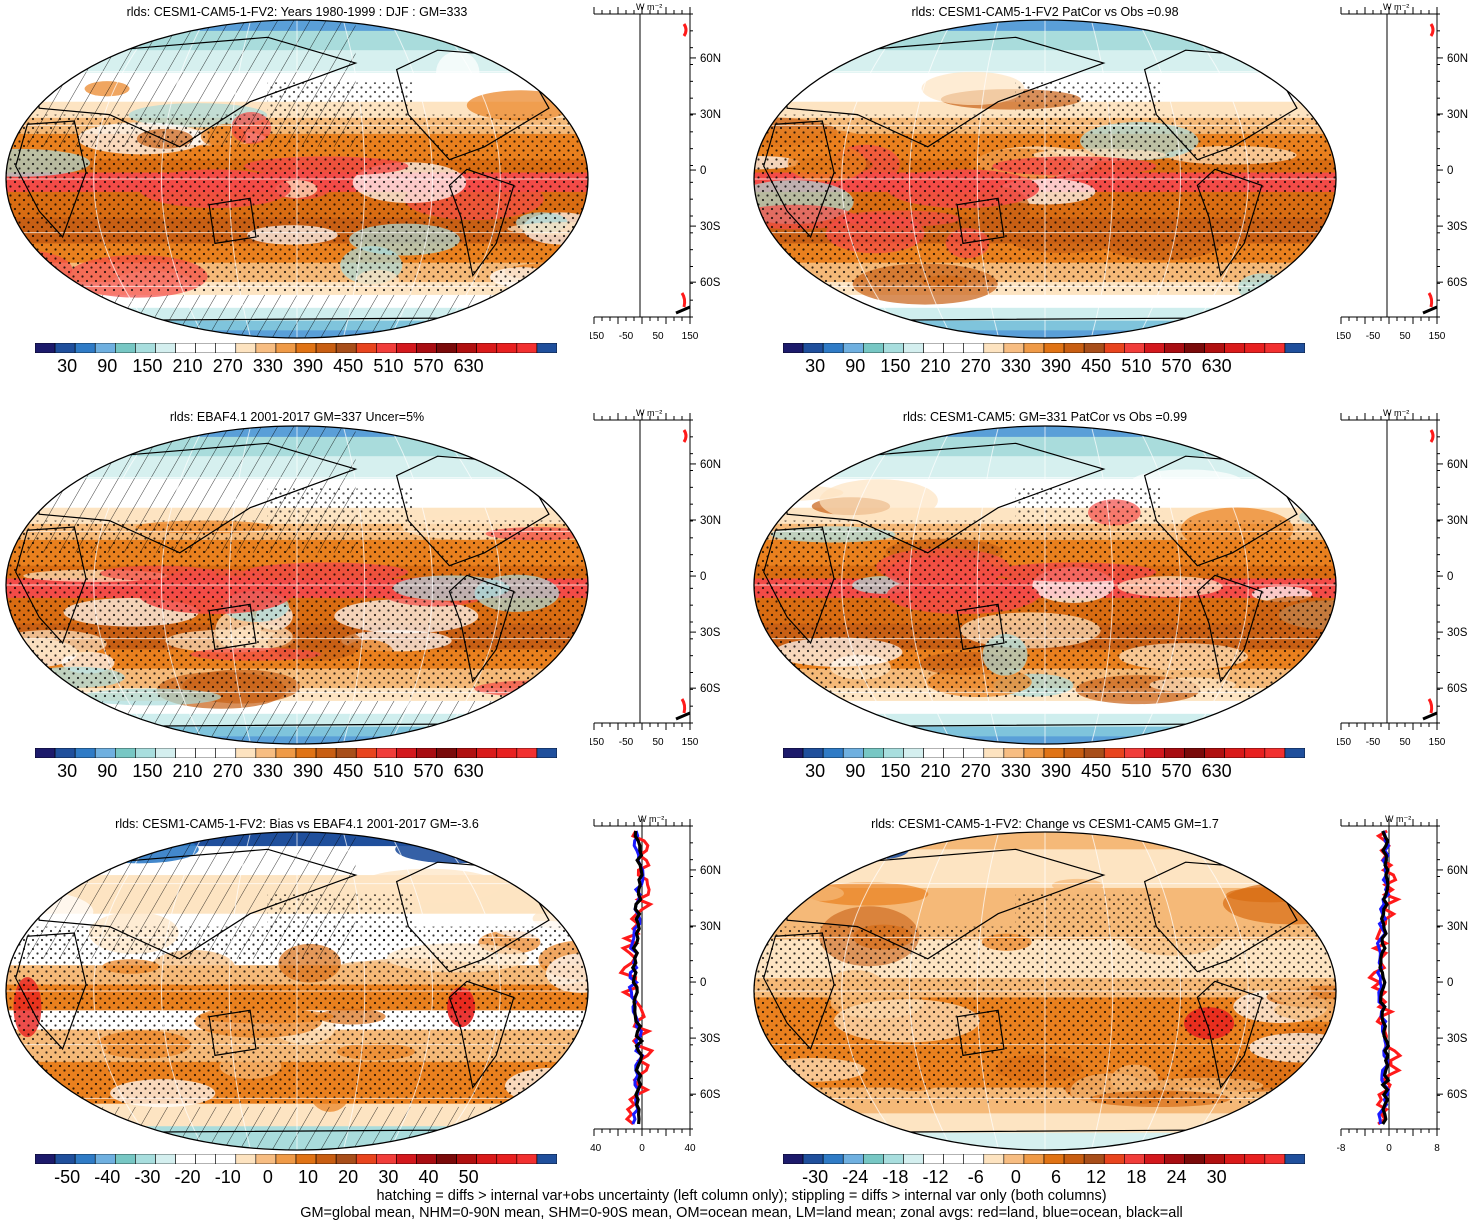  Describe the element at coordinates (227, 1177) in the screenshot. I see `colorbar-tick-label: -10` at that location.